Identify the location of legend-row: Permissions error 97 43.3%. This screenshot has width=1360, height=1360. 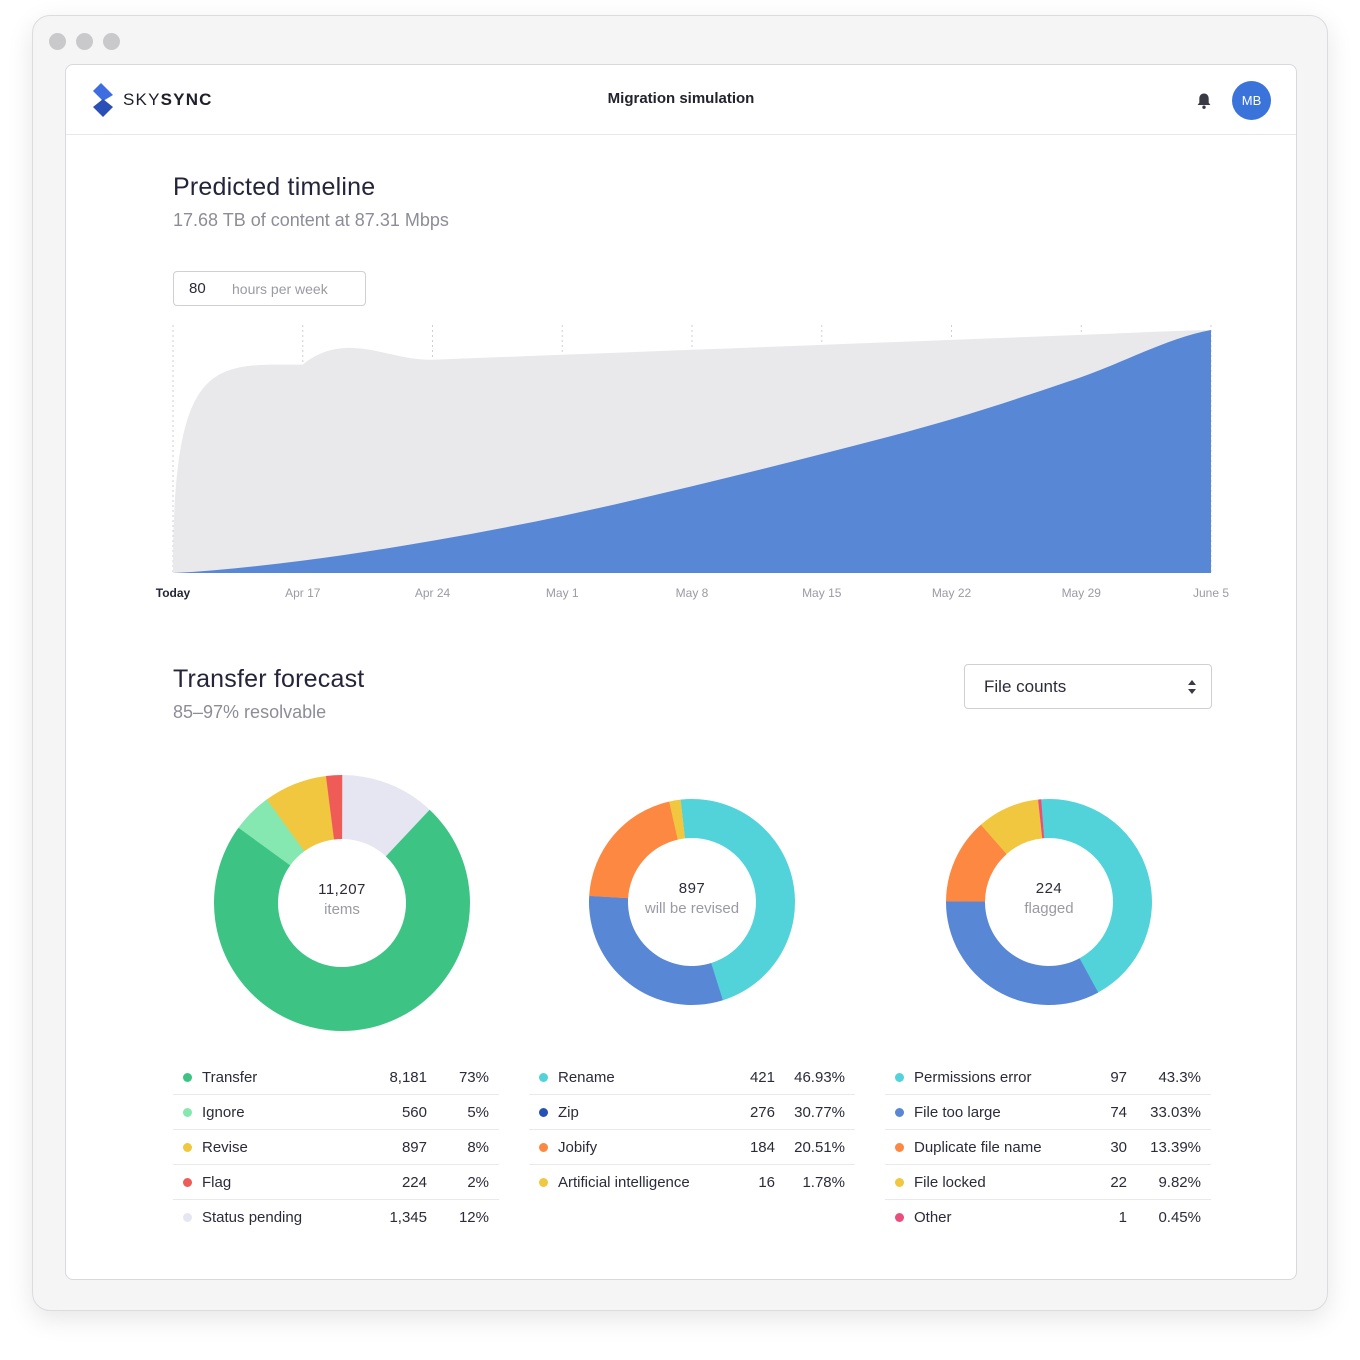
(1048, 1077).